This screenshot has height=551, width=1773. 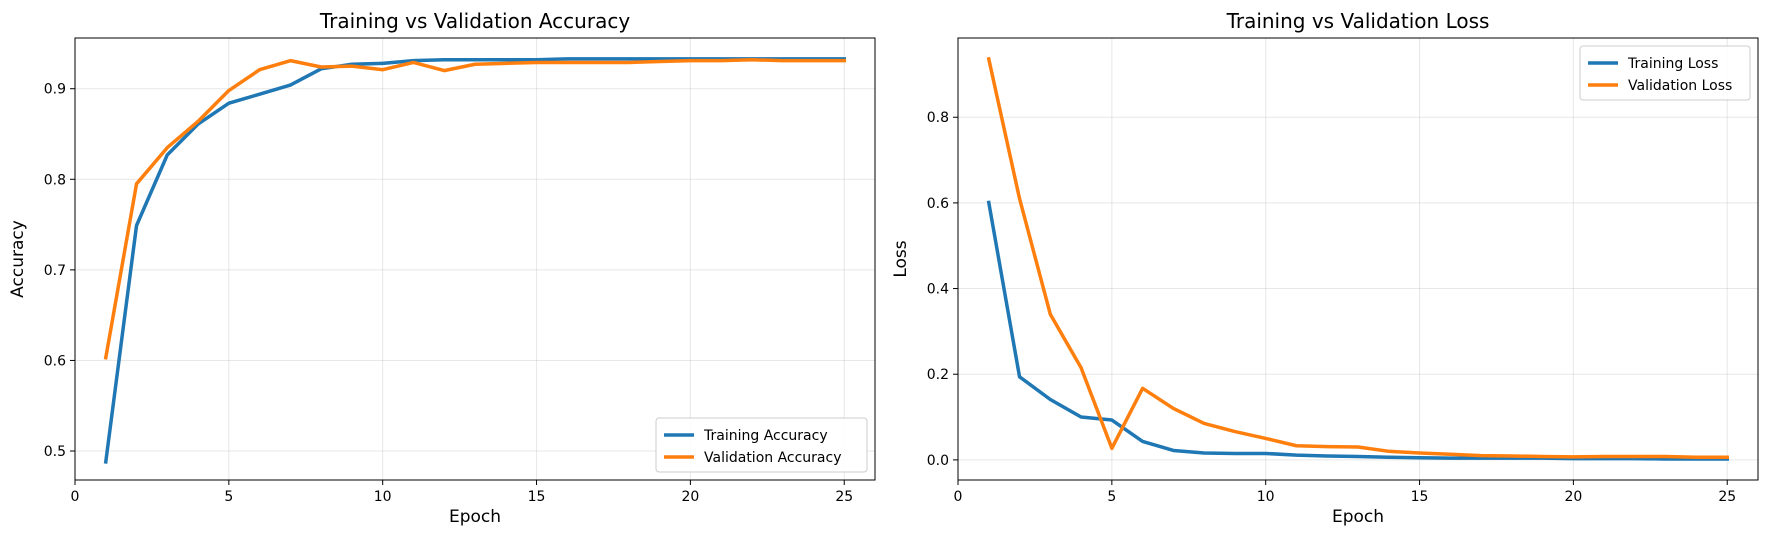 I want to click on legend-label: Training Accuracy, so click(x=765, y=436).